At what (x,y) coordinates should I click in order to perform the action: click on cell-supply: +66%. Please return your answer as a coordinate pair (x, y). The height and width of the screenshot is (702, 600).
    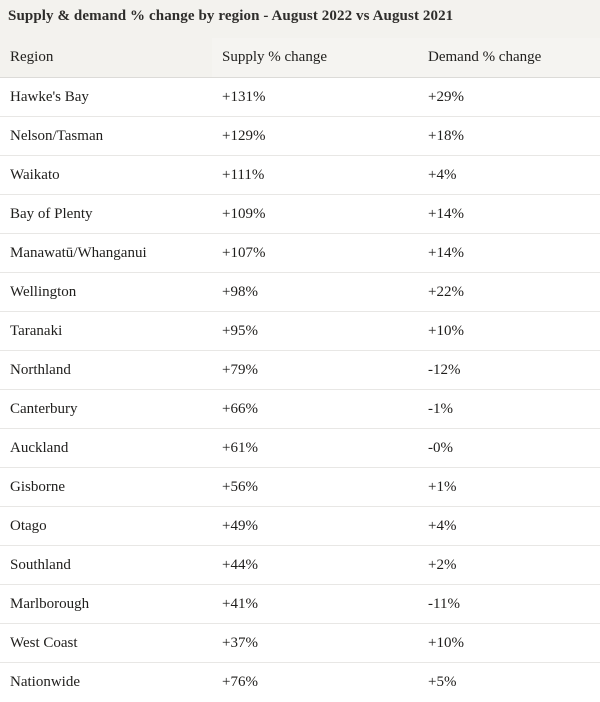
    Looking at the image, I should click on (240, 408).